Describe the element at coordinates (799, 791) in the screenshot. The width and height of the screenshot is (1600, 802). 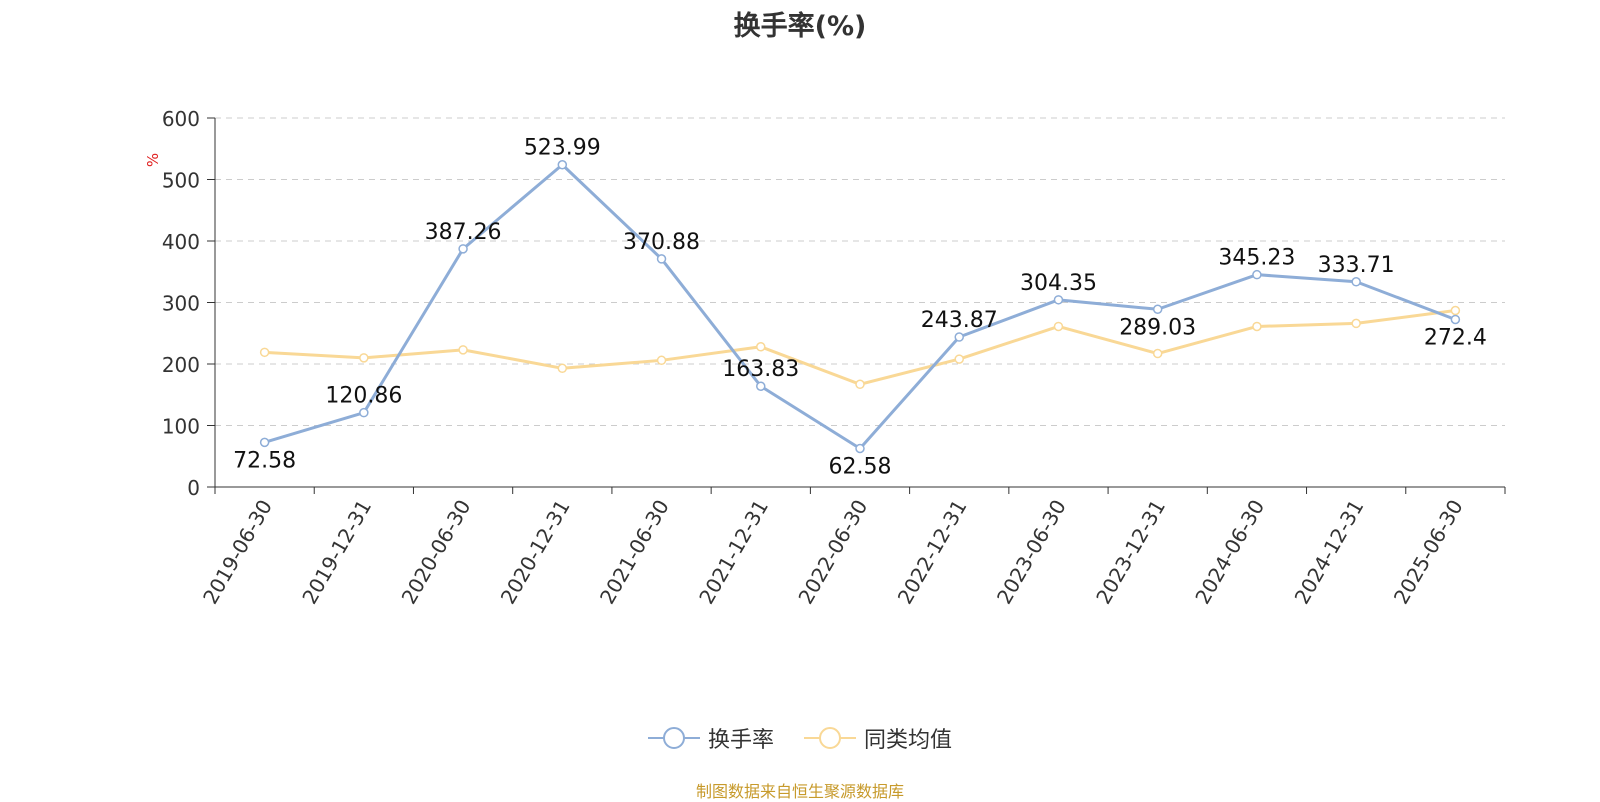
I see `data-source-note: 制图数据来自恒生聚源数据库` at that location.